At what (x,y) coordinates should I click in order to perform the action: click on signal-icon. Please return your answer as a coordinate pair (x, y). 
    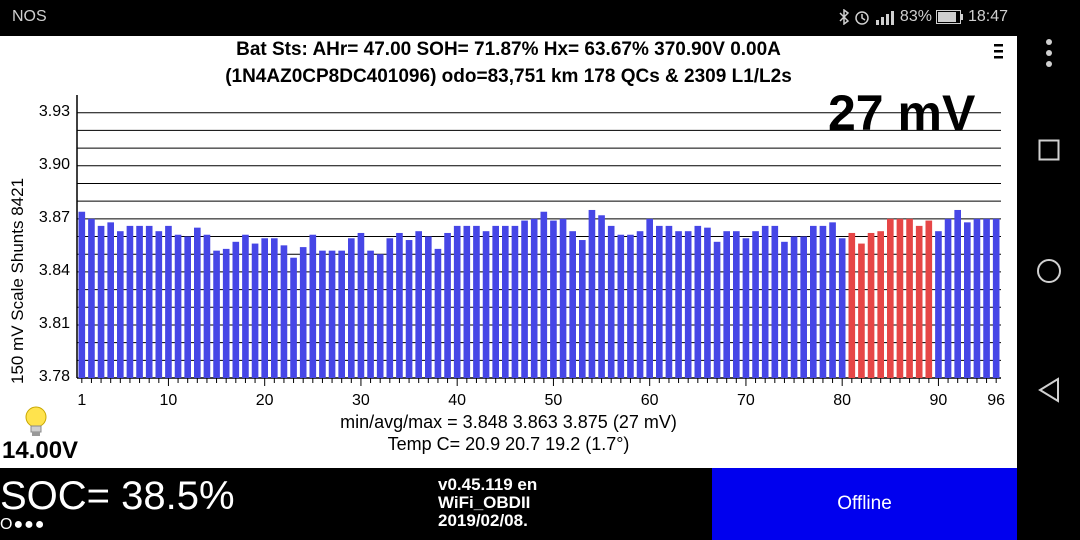
    Looking at the image, I should click on (884, 18).